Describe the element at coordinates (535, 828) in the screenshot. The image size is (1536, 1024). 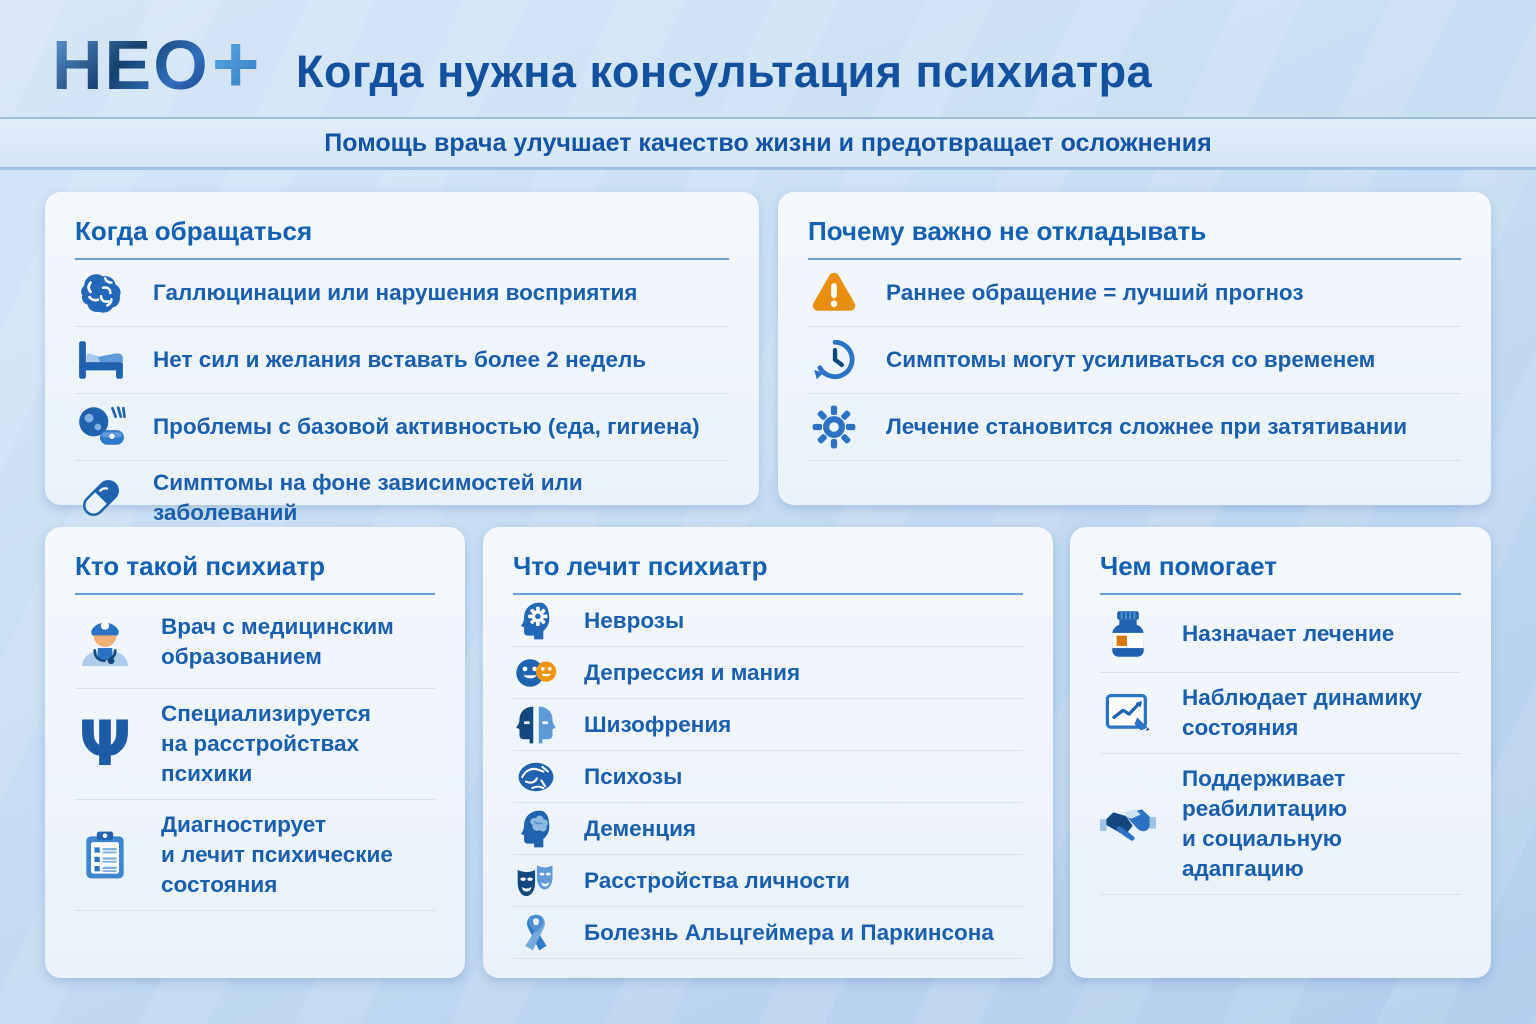
I see `head-brain-icon` at that location.